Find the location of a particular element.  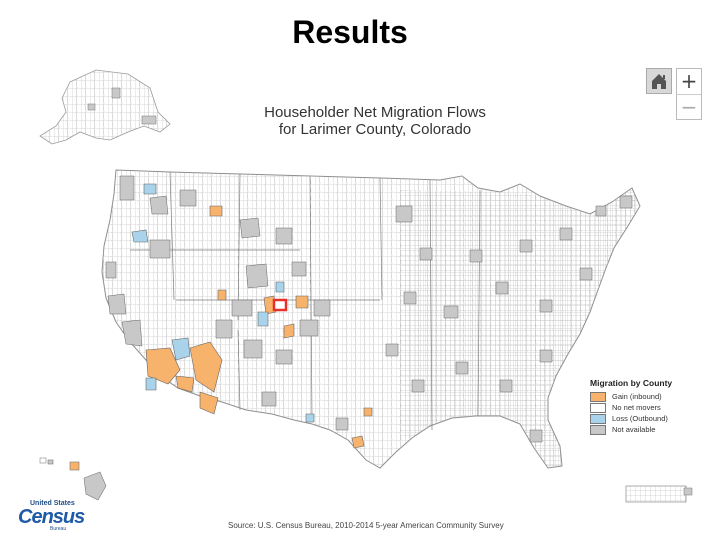

home-icon is located at coordinates (659, 81).